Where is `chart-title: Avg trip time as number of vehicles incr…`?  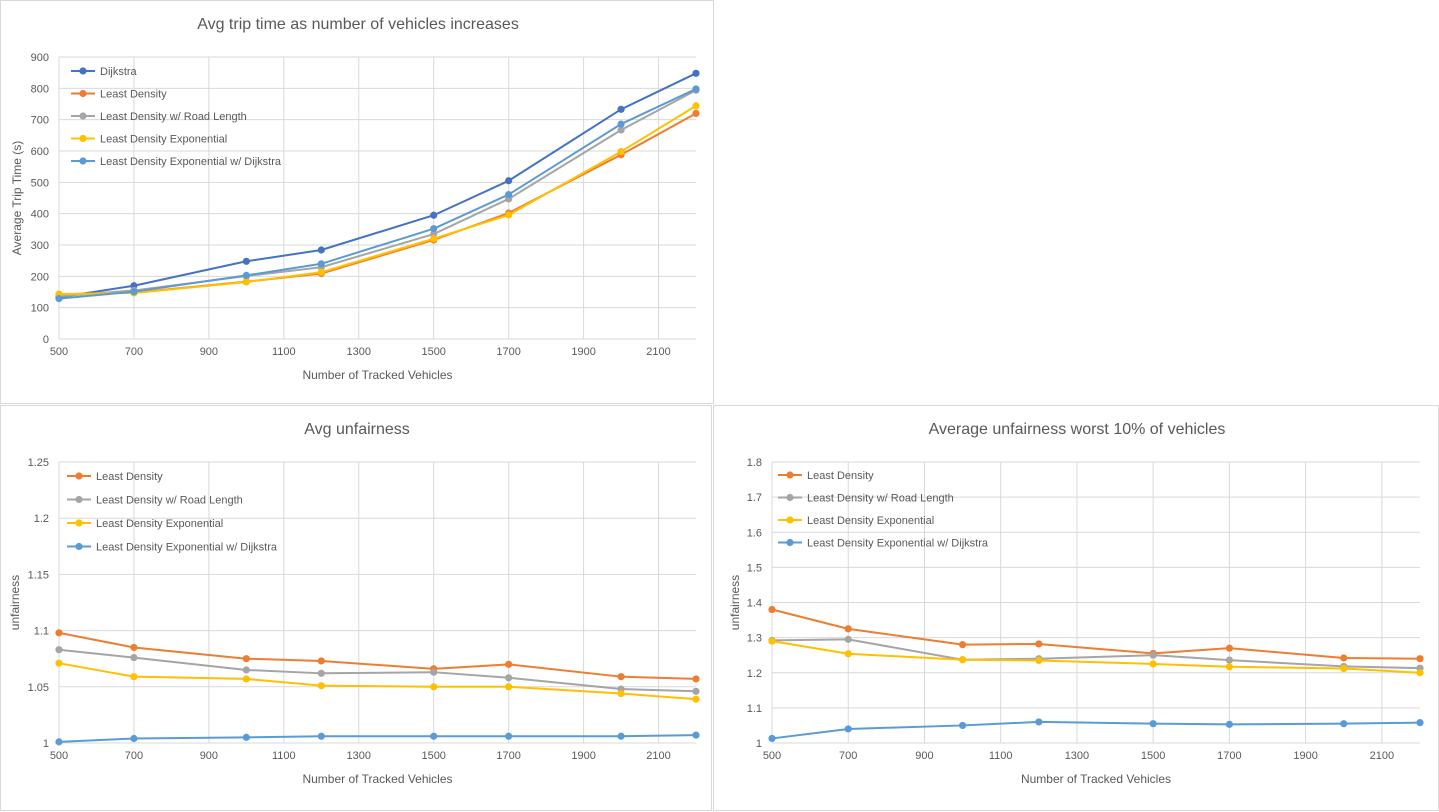 chart-title: Avg trip time as number of vehicles incr… is located at coordinates (358, 24).